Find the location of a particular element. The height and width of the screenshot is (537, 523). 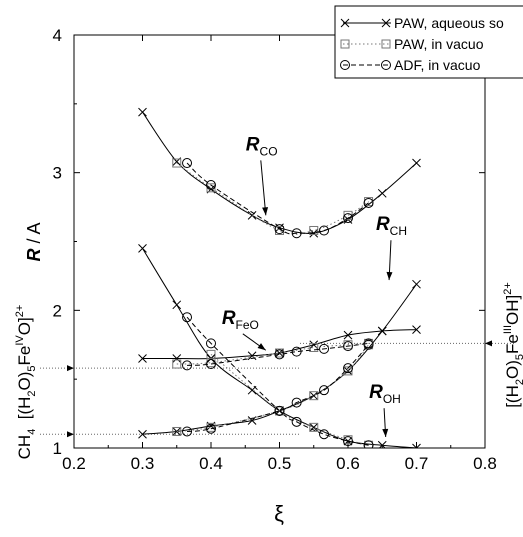

x-axis-title: ξ is located at coordinates (279, 513).